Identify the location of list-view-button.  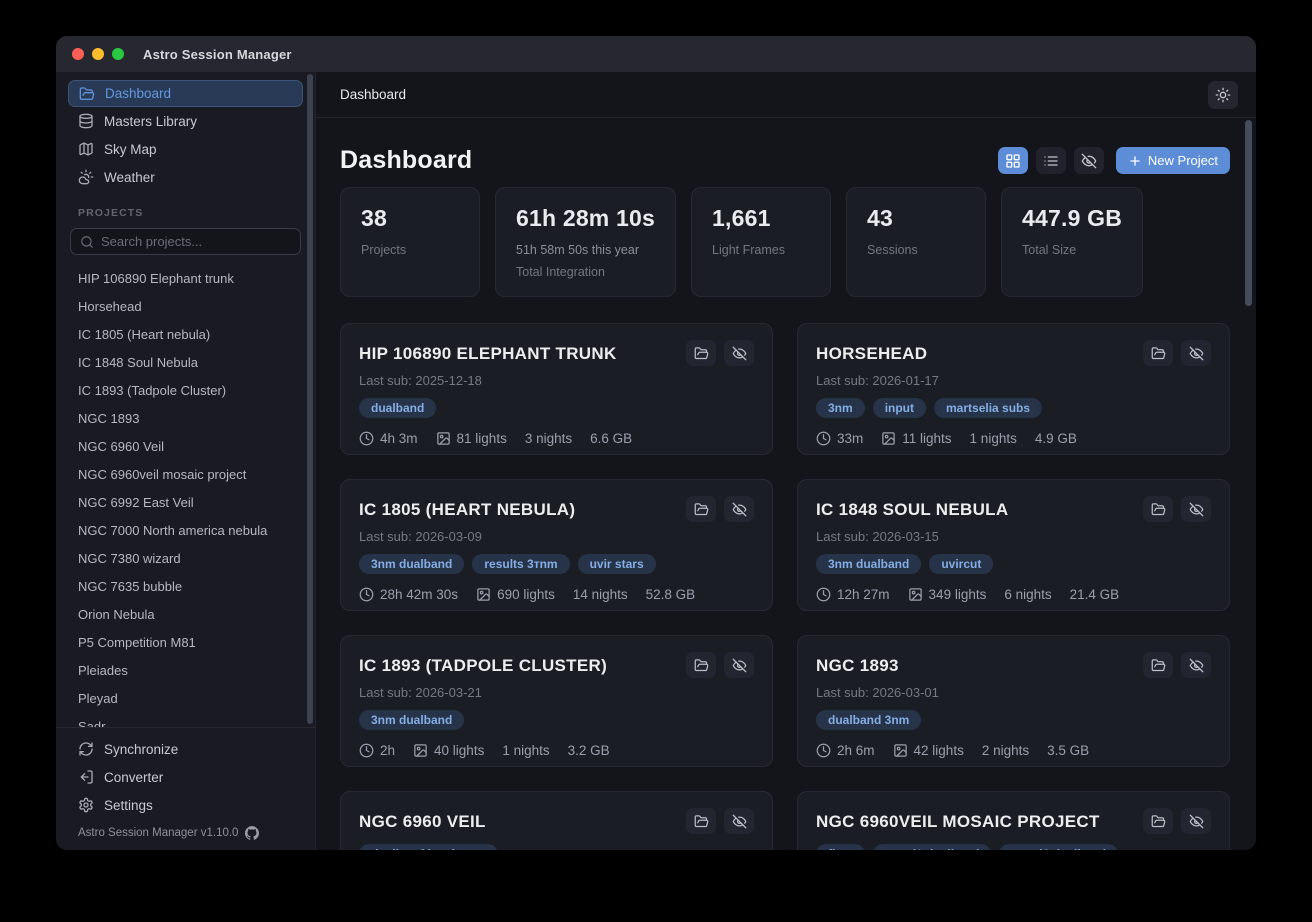
(1050, 160).